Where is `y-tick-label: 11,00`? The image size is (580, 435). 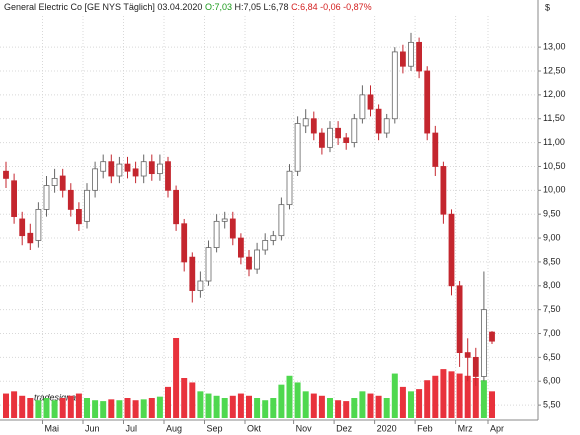 y-tick-label: 11,00 is located at coordinates (554, 142).